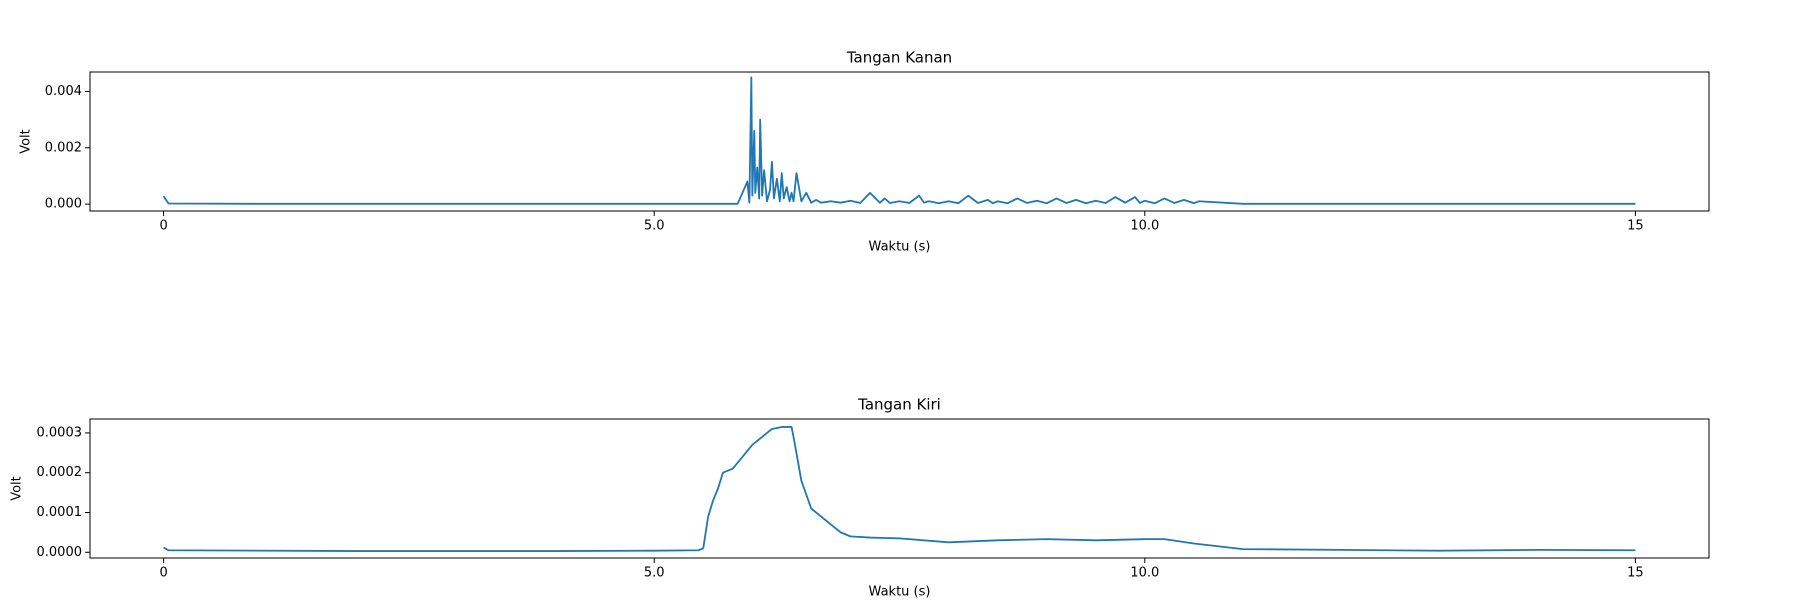 The width and height of the screenshot is (1800, 600). What do you see at coordinates (60, 552) in the screenshot?
I see `y-tick-label: 0.0000` at bounding box center [60, 552].